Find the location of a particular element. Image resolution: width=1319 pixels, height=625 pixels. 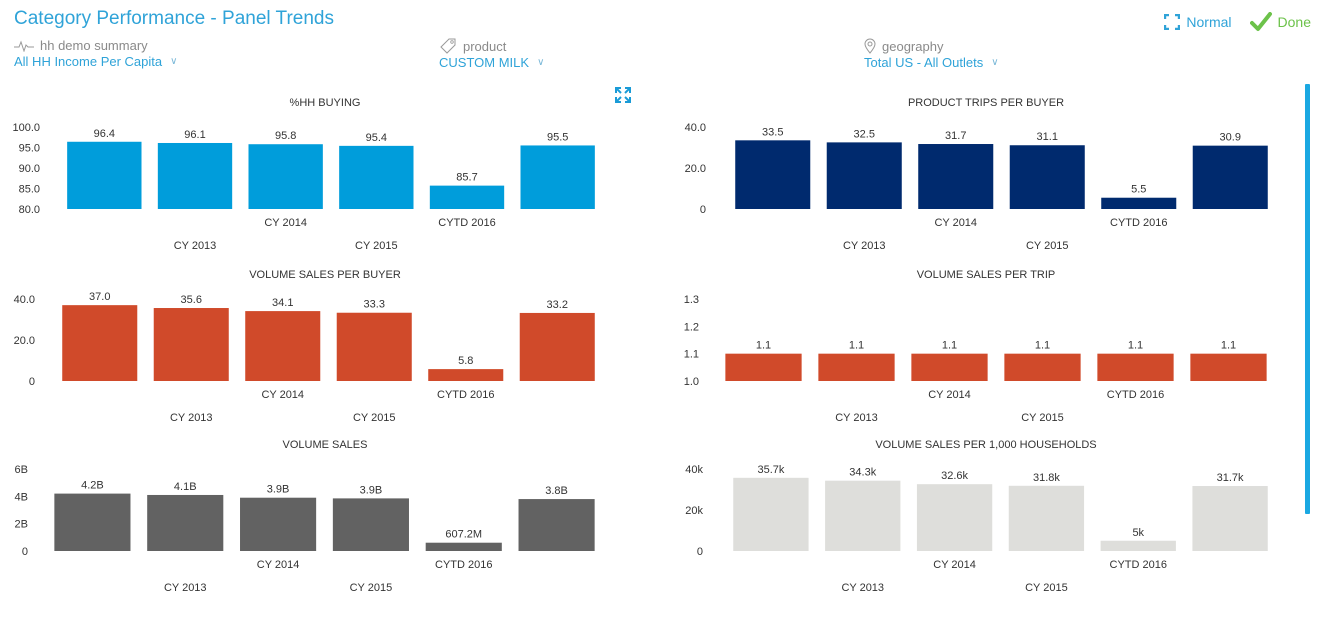

page-title: Category Performance - Panel Trends is located at coordinates (174, 18).